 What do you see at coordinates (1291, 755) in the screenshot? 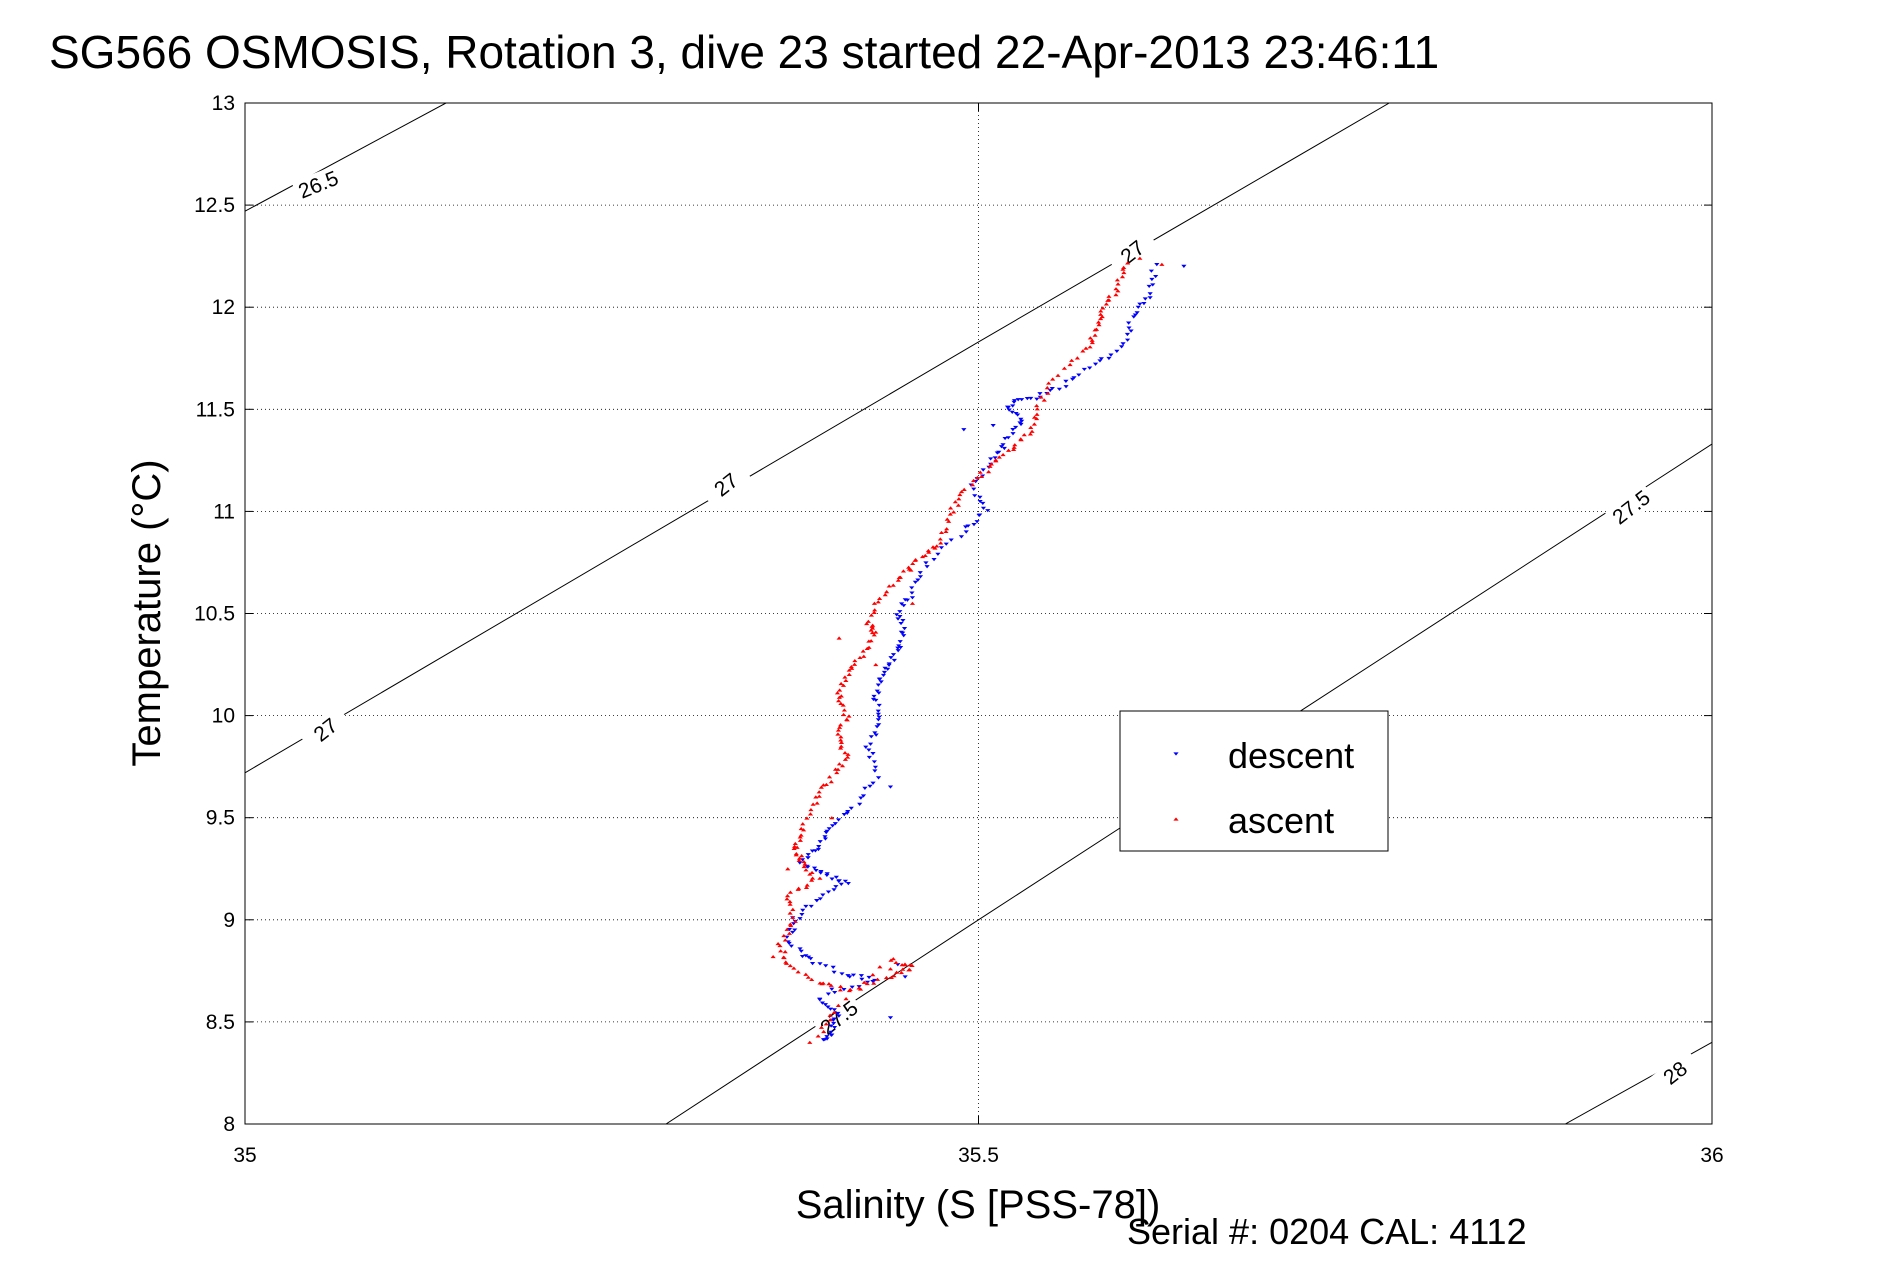
I see `legend-label-descent: descent` at bounding box center [1291, 755].